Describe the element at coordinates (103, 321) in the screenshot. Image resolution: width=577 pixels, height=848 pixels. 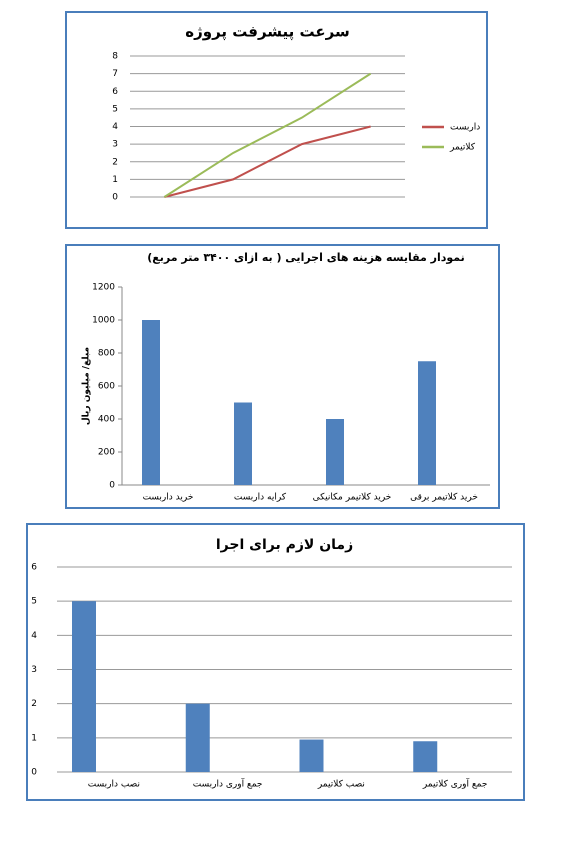
I see `y-tick-label: 1000` at that location.